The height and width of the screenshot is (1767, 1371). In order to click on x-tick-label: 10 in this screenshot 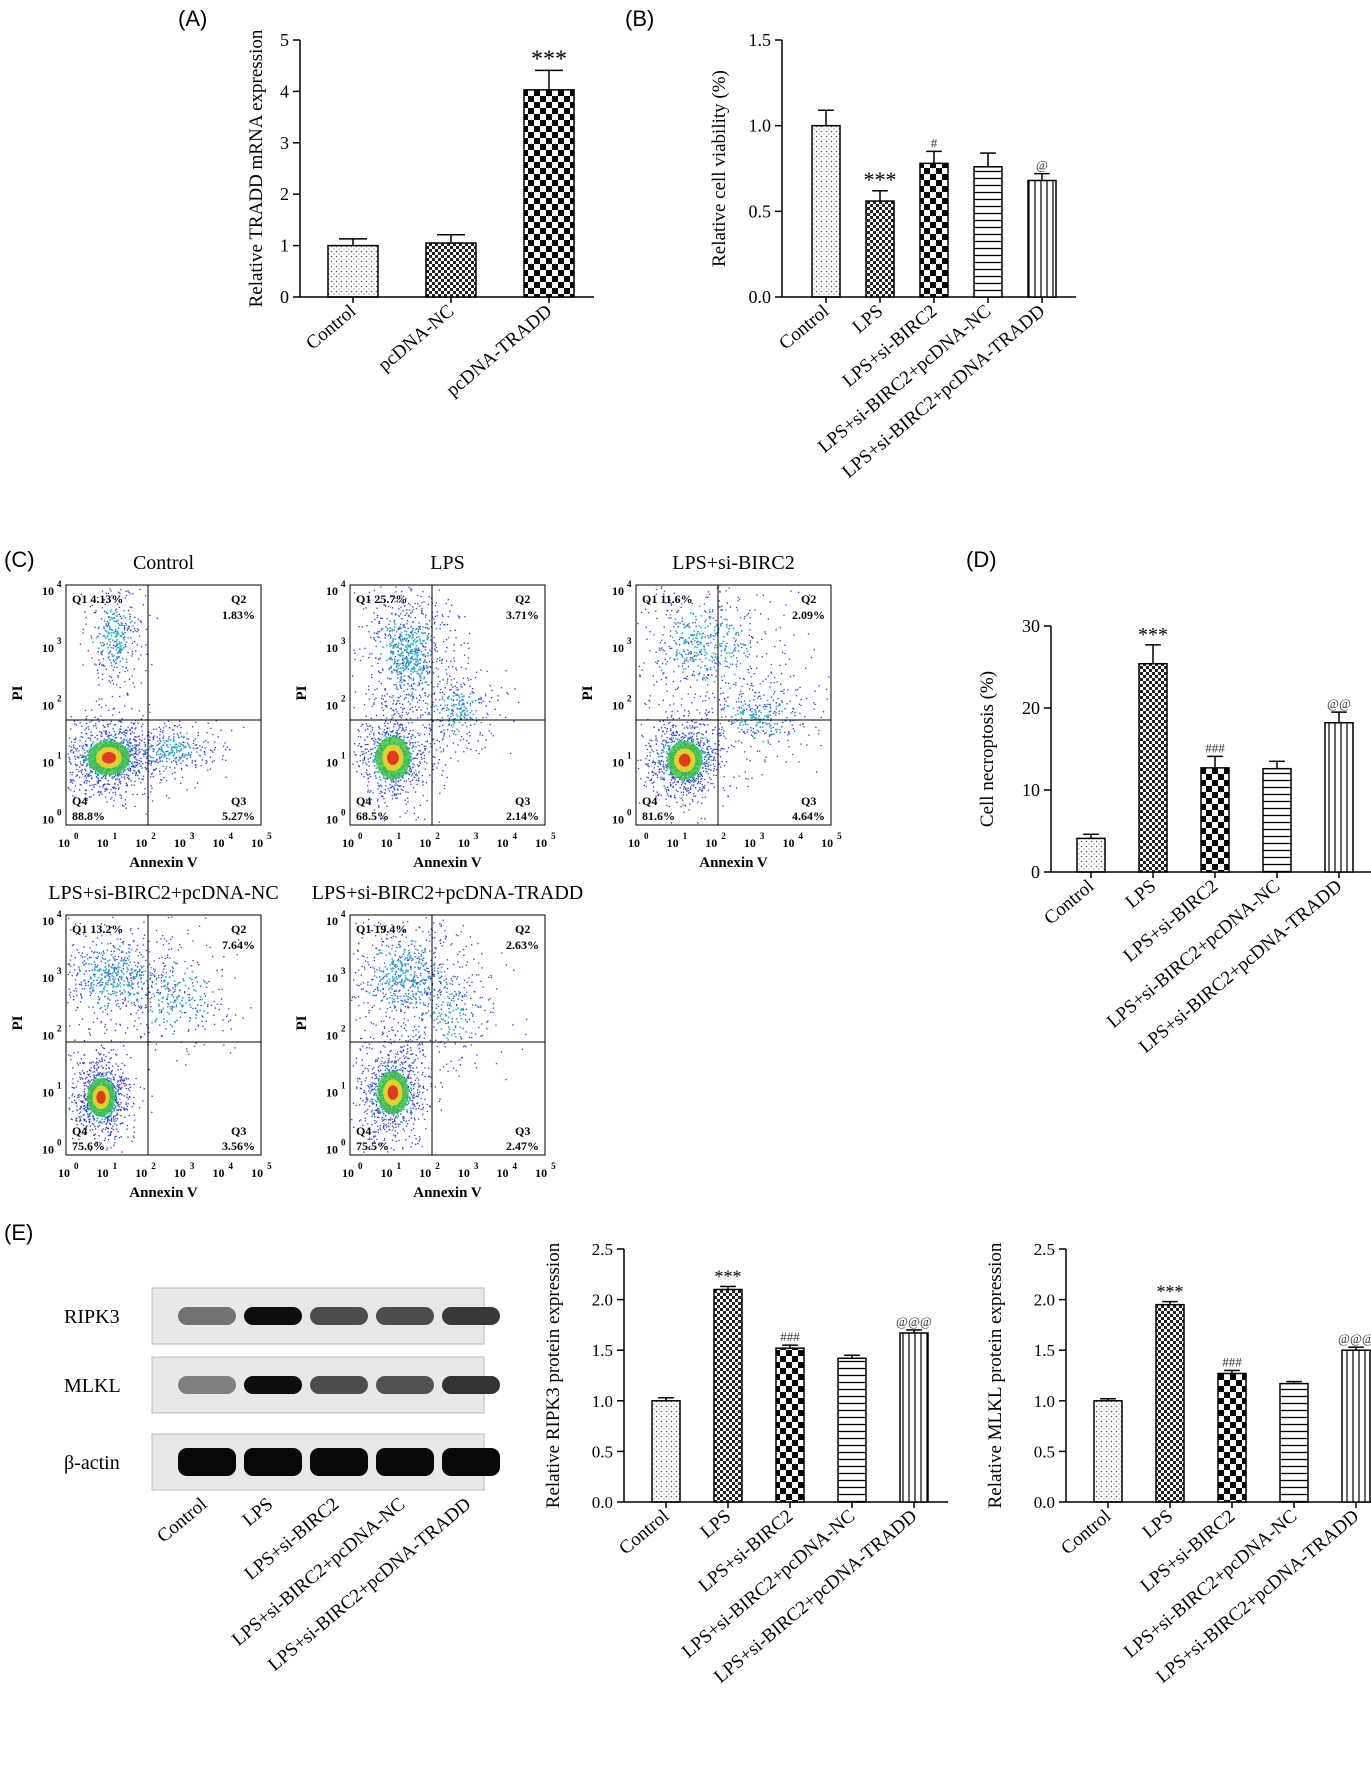, I will do `click(180, 843)`.